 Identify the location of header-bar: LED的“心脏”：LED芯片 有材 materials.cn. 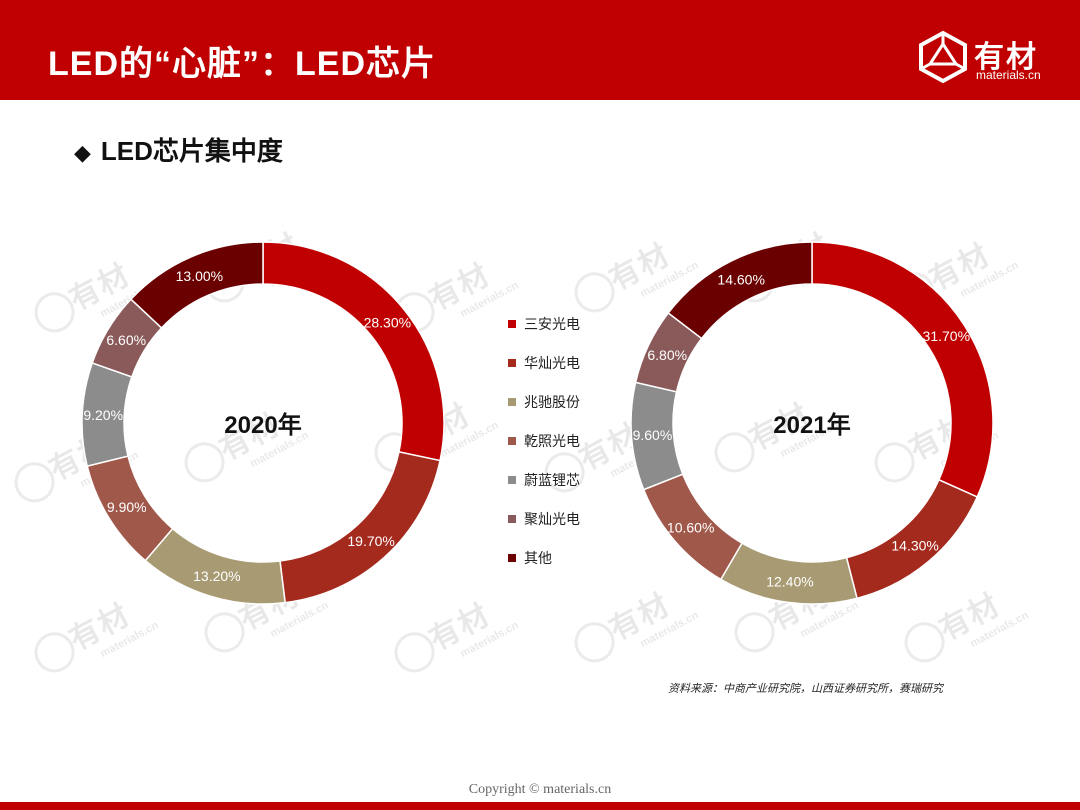
(540, 50).